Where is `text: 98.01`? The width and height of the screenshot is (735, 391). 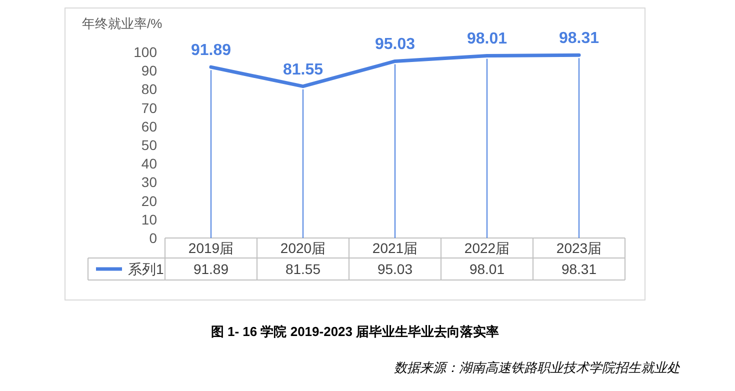 text: 98.01 is located at coordinates (487, 269).